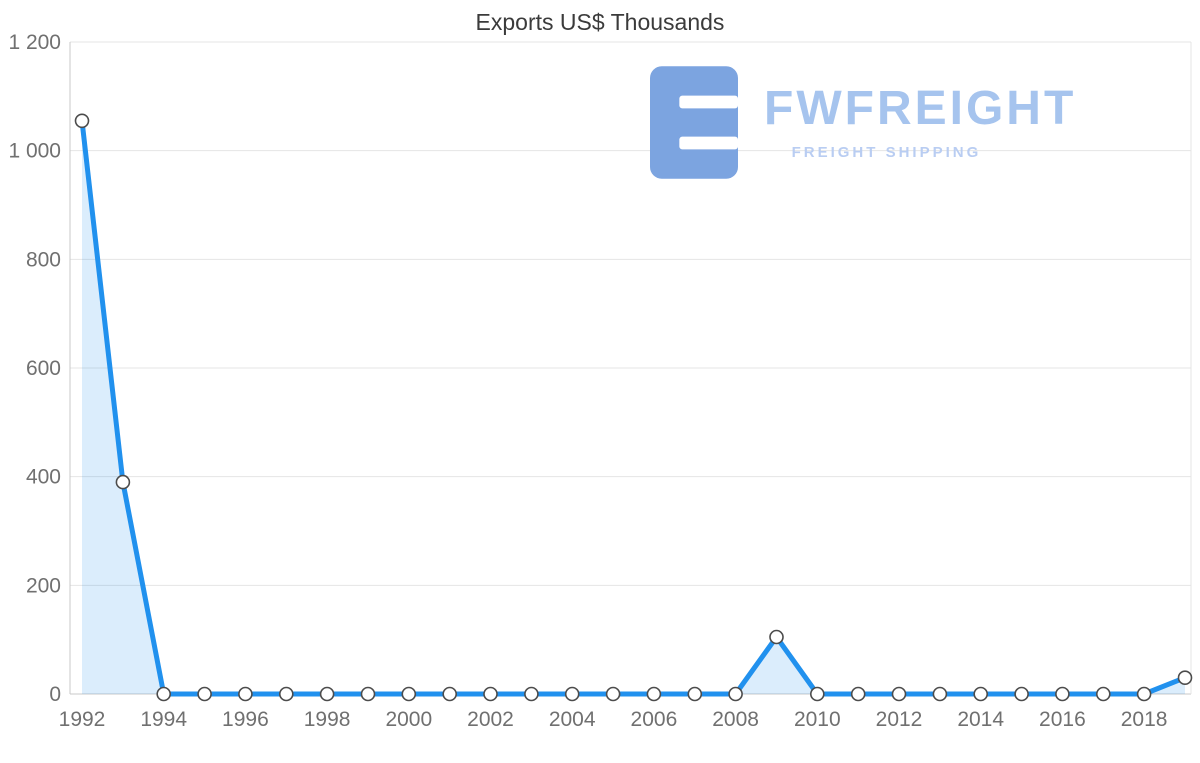  Describe the element at coordinates (327, 719) in the screenshot. I see `x-tick-label: 1998` at that location.